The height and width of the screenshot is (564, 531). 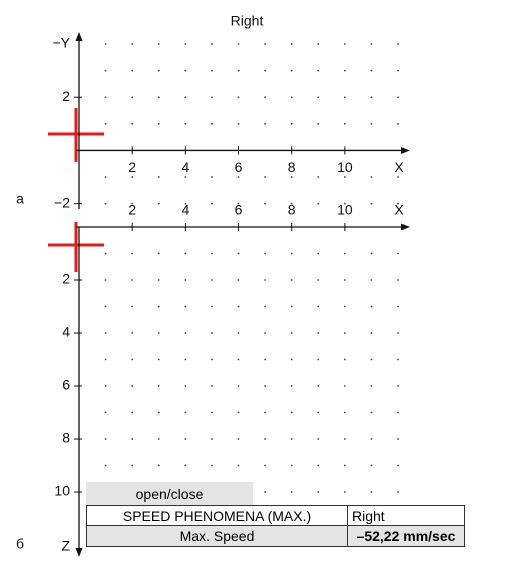 I want to click on chart-title: Right, so click(x=247, y=21).